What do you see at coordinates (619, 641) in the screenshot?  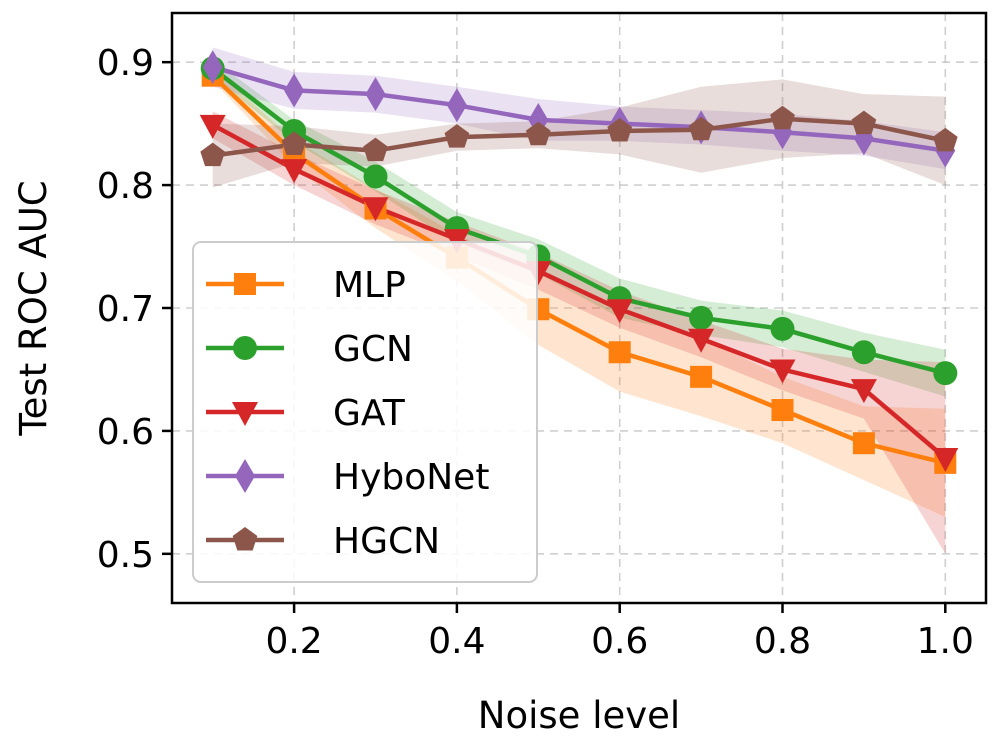 I see `x-tick-label: 0.6` at bounding box center [619, 641].